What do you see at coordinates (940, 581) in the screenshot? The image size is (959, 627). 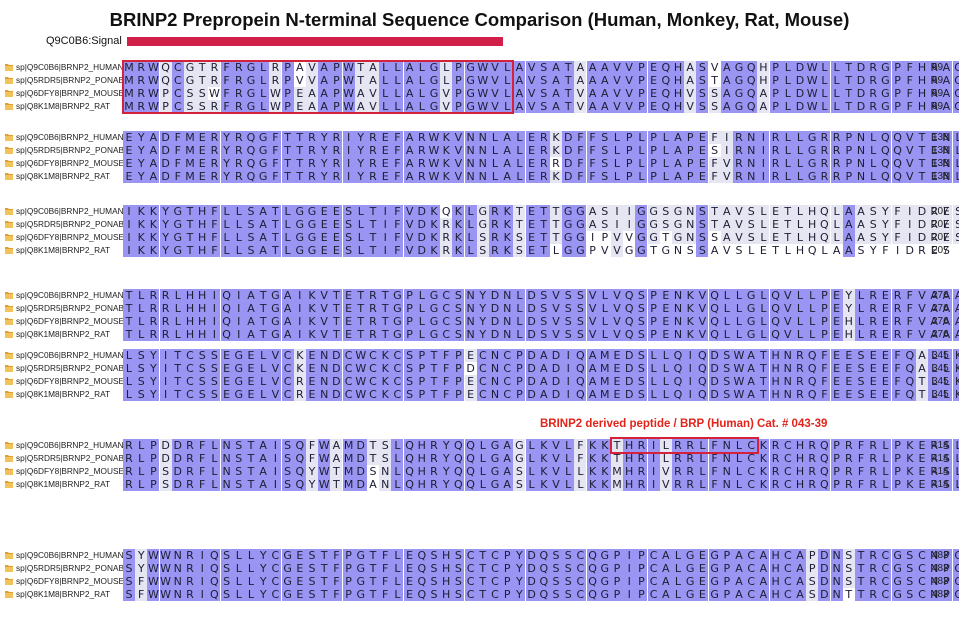 I see `residue-count: 483` at bounding box center [940, 581].